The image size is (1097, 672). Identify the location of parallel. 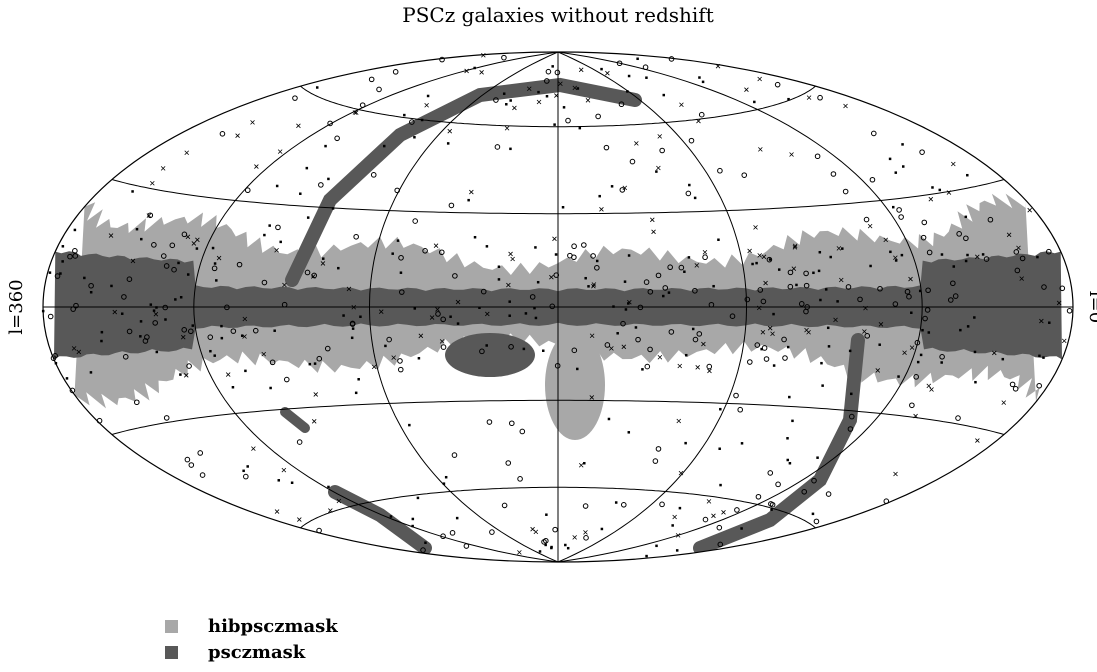
(558, 507).